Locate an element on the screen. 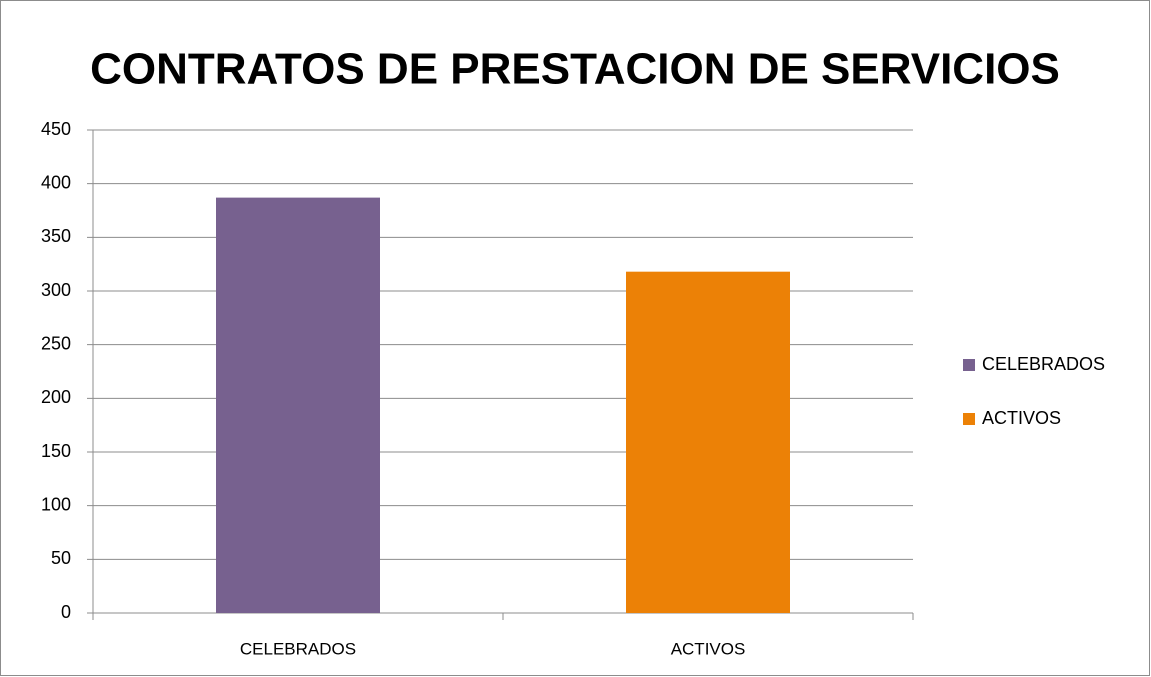 The image size is (1151, 677). x-tick-label: CELEBRADOS is located at coordinates (298, 648).